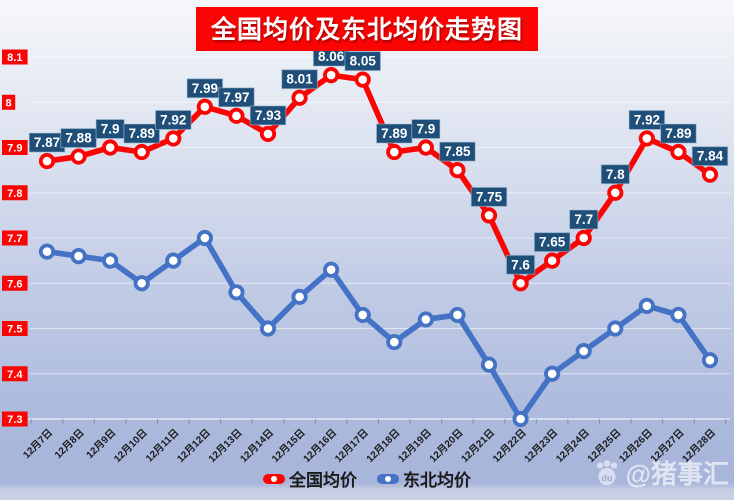 The width and height of the screenshot is (734, 500). I want to click on legend-item-northeast: 东北均价, so click(424, 478).